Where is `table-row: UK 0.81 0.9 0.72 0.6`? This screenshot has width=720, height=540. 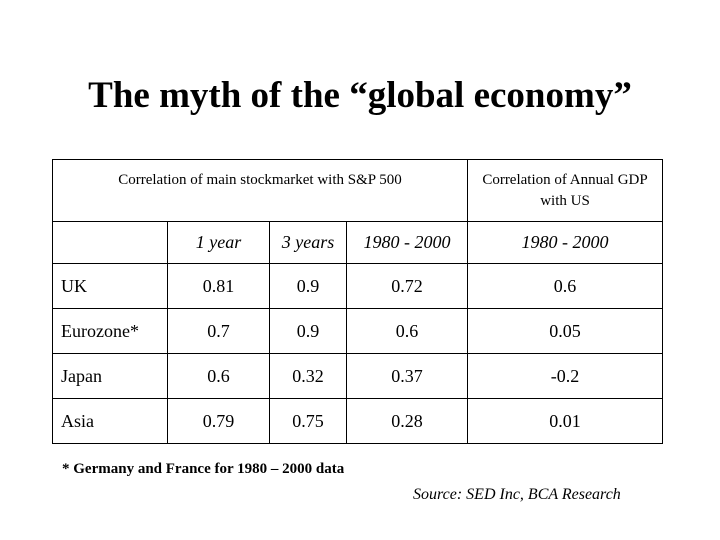 table-row: UK 0.81 0.9 0.72 0.6 is located at coordinates (358, 286).